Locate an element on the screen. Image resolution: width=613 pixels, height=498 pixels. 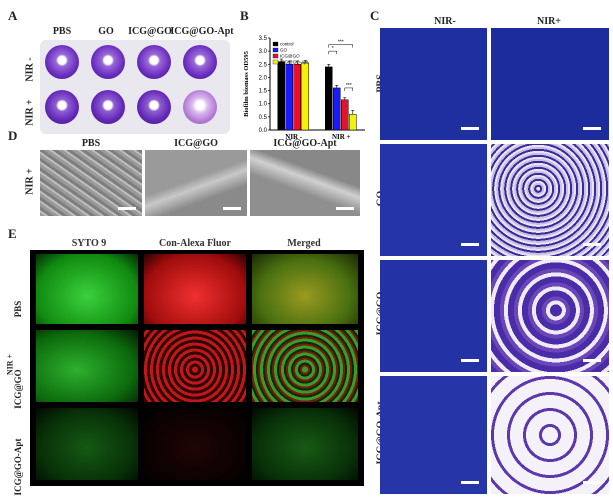
confocal-icggoapt-conalexa is located at coordinates (195, 444).